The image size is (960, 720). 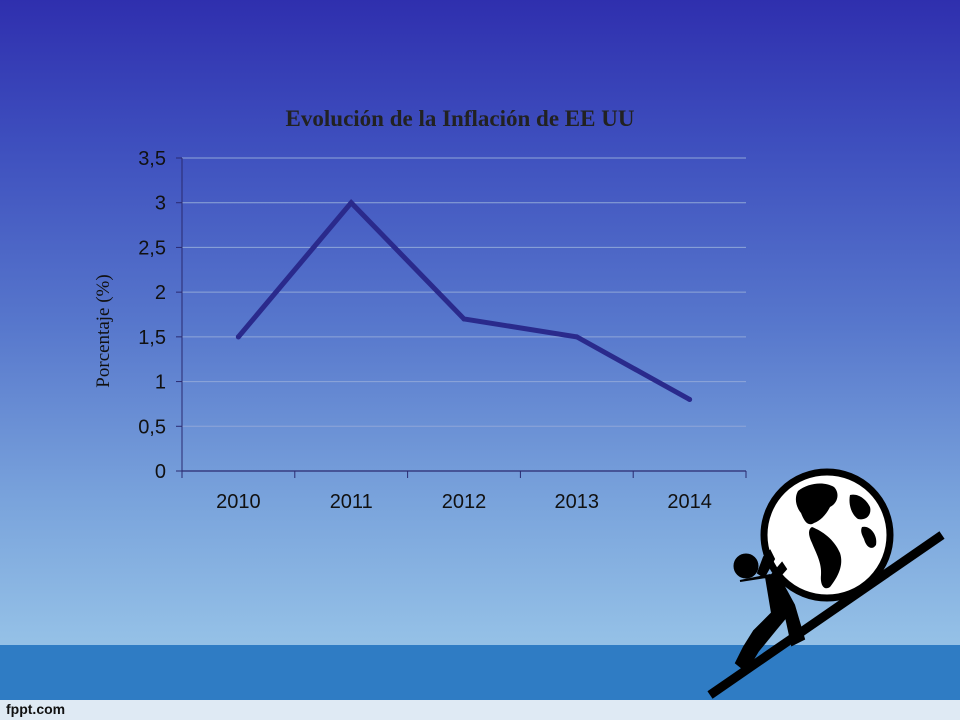 I want to click on series, so click(x=464, y=300).